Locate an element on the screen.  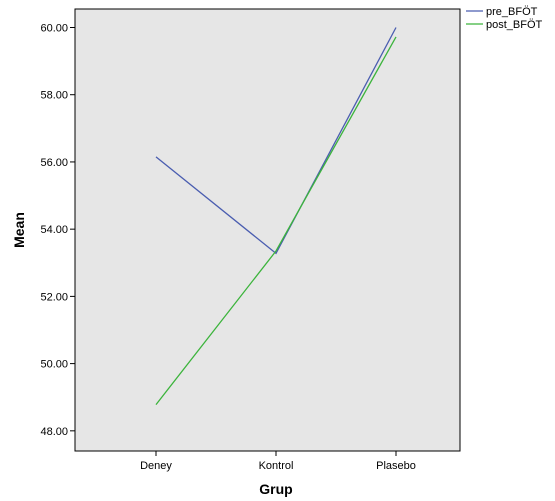
y-axis: 48.00 50.00 52.00 54.00 56.00 58.00 60.00 is located at coordinates (57, 230).